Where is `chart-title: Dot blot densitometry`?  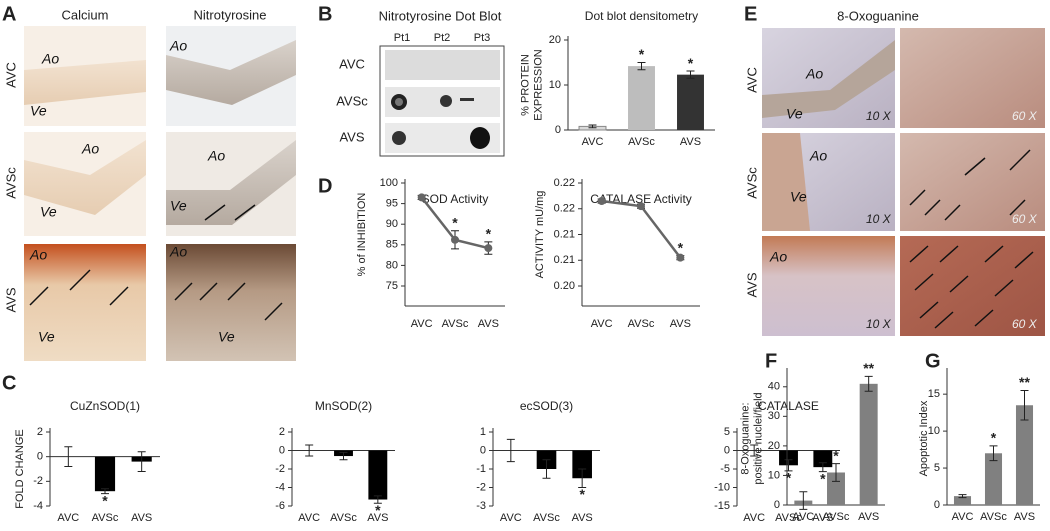 chart-title: Dot blot densitometry is located at coordinates (641, 16).